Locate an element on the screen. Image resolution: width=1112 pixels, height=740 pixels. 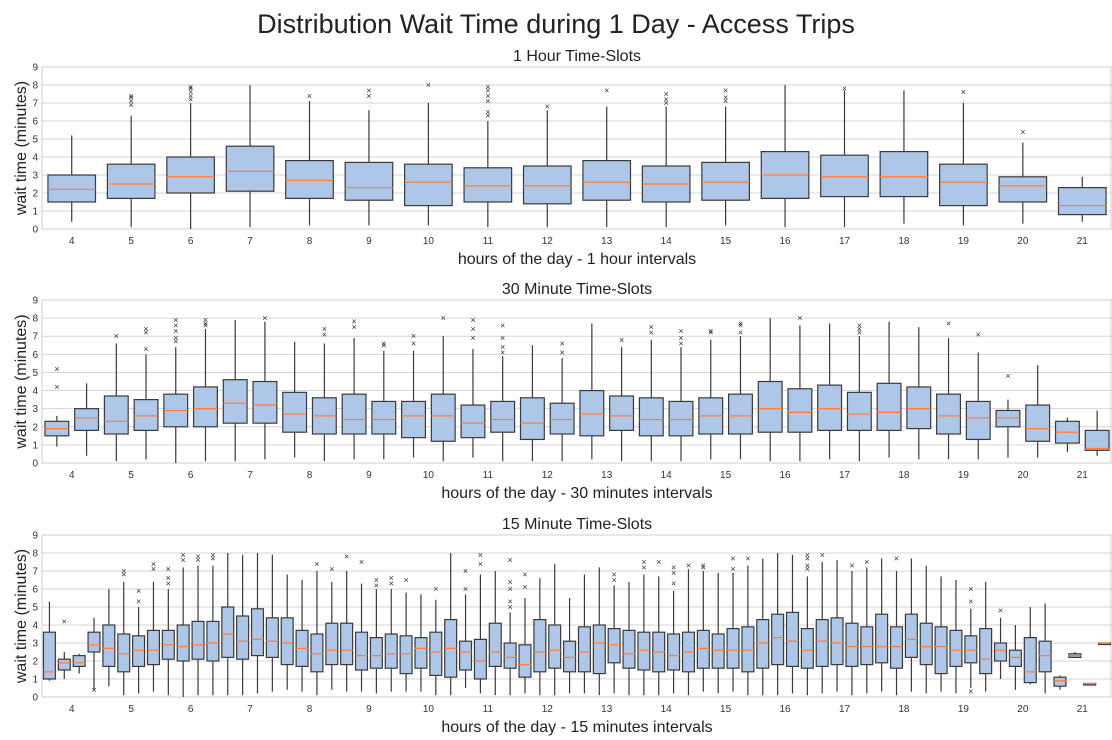
box-4: × is located at coordinates (94, 656).